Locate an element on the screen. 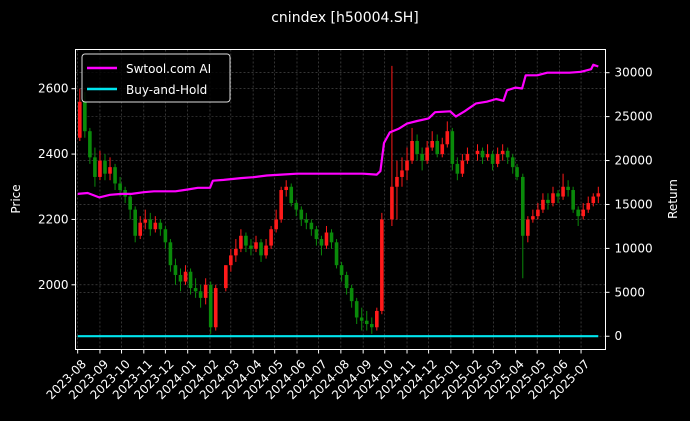 This screenshot has width=690, height=421. legend: Swtool.com AI Buy-and-Hold is located at coordinates (156, 78).